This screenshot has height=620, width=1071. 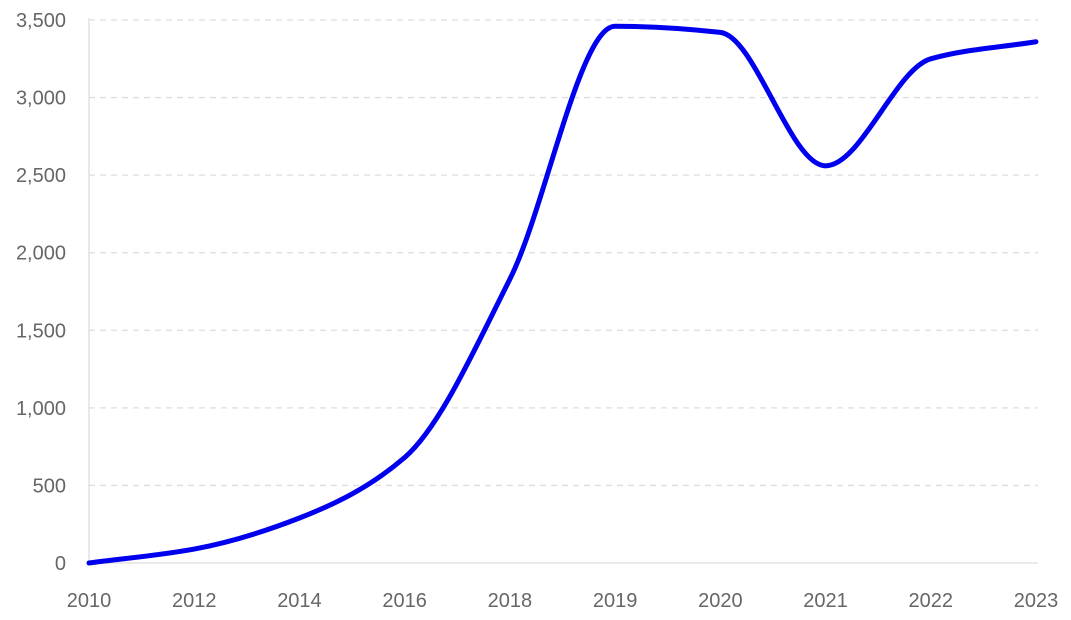 What do you see at coordinates (510, 601) in the screenshot?
I see `x-tick-label: 2018` at bounding box center [510, 601].